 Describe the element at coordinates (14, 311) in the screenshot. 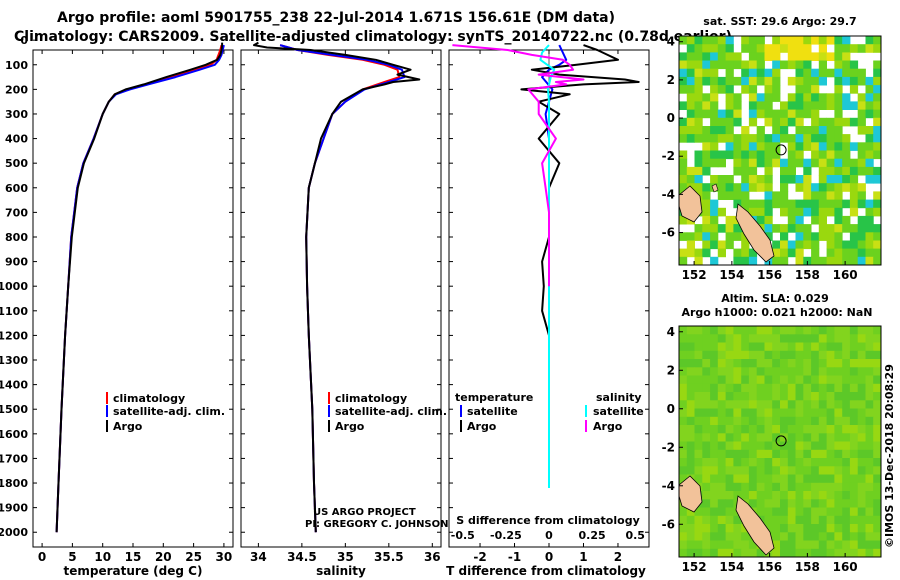

I see `depth-tick-label: 1100` at that location.